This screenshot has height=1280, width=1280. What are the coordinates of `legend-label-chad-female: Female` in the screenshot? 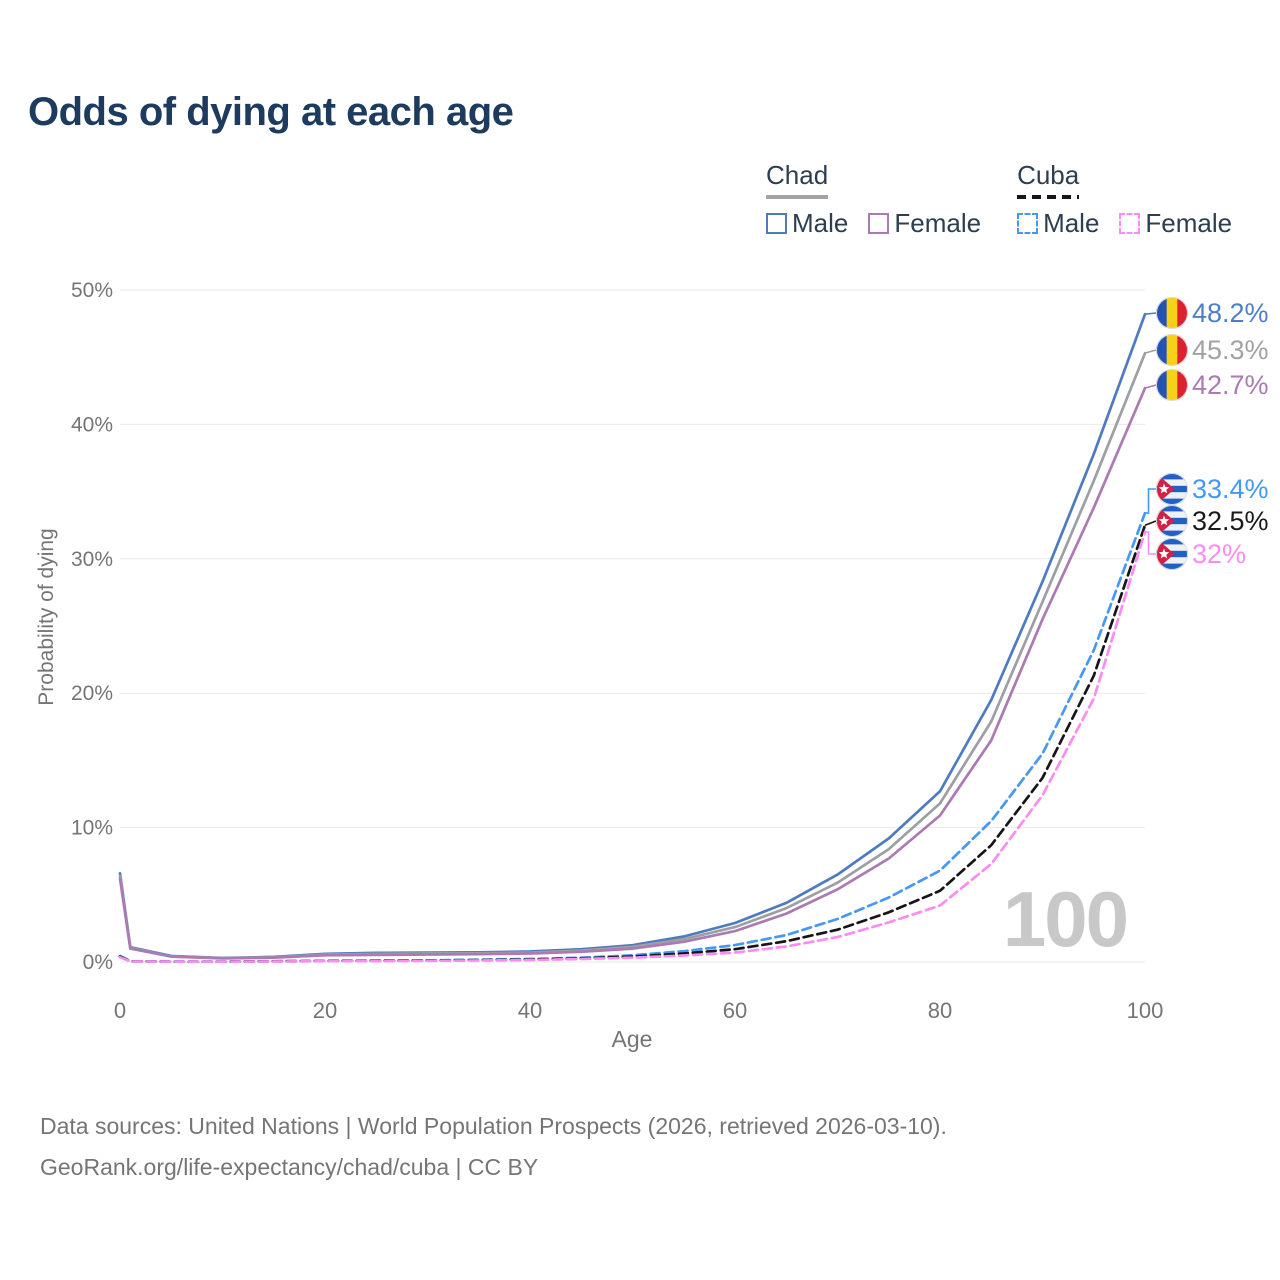 It's located at (938, 223).